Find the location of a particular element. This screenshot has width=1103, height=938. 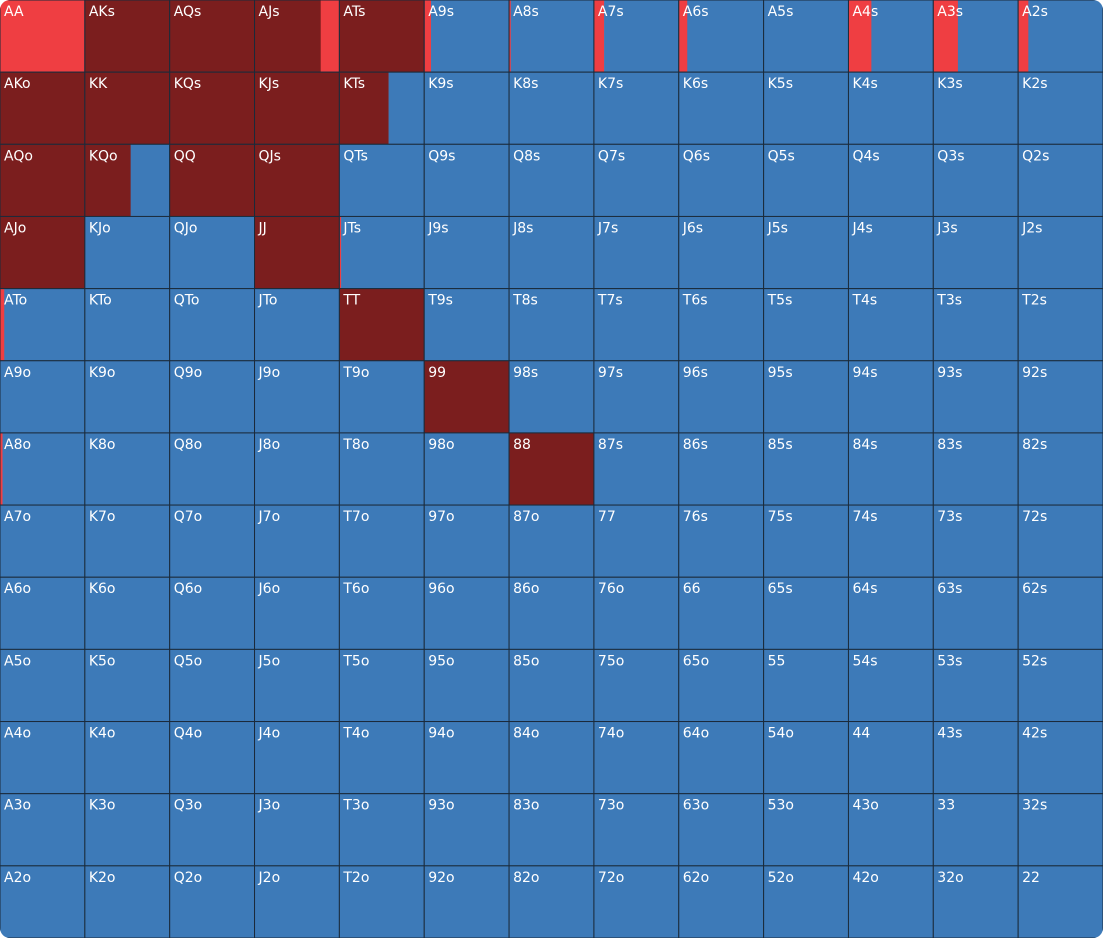

hand-label: 52o is located at coordinates (781, 878).